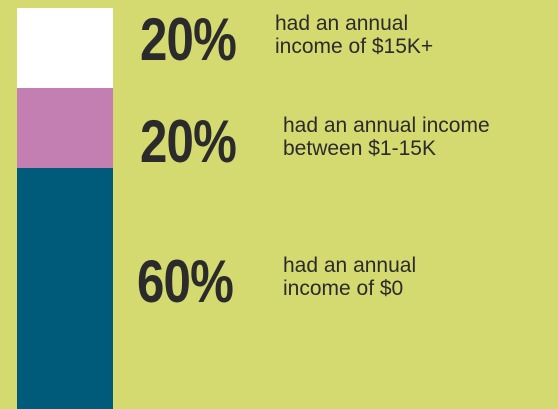  I want to click on segment-description: had an annual income of $0, so click(350, 277).